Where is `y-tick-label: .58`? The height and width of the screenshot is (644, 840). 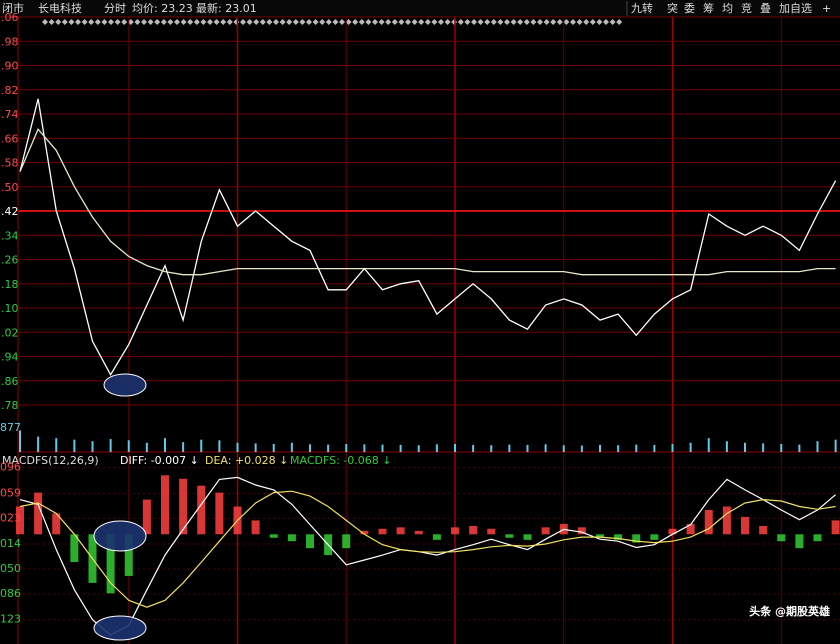
y-tick-label: .58 is located at coordinates (10, 163).